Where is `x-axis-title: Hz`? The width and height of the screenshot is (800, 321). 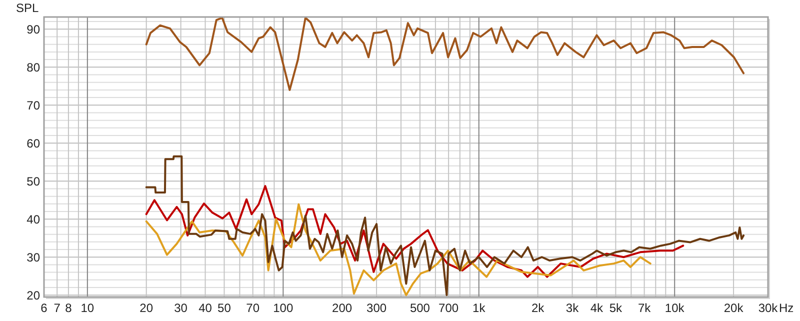 x-axis-title: Hz is located at coordinates (786, 308).